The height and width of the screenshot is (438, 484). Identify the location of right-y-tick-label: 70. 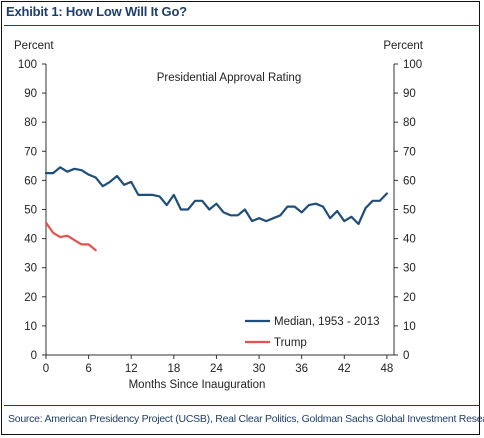
(409, 152).